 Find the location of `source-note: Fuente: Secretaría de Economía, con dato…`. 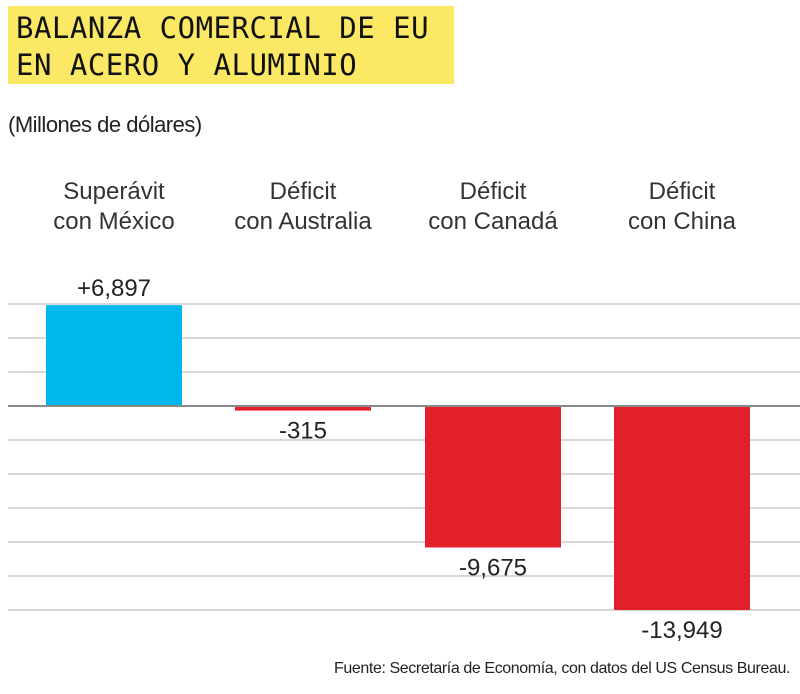

source-note: Fuente: Secretaría de Economía, con dato… is located at coordinates (562, 668).